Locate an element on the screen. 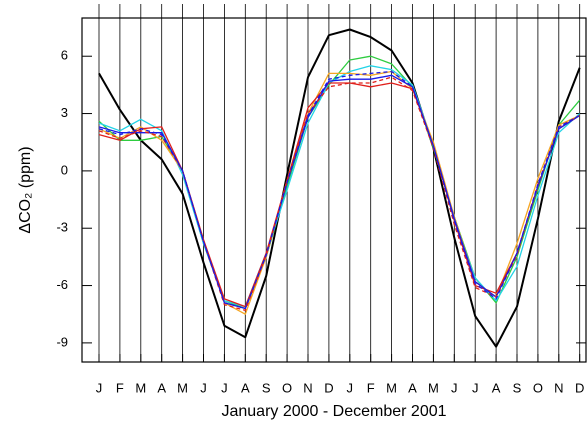  x-axis-title: January 2000 - December 2001 is located at coordinates (333, 411).